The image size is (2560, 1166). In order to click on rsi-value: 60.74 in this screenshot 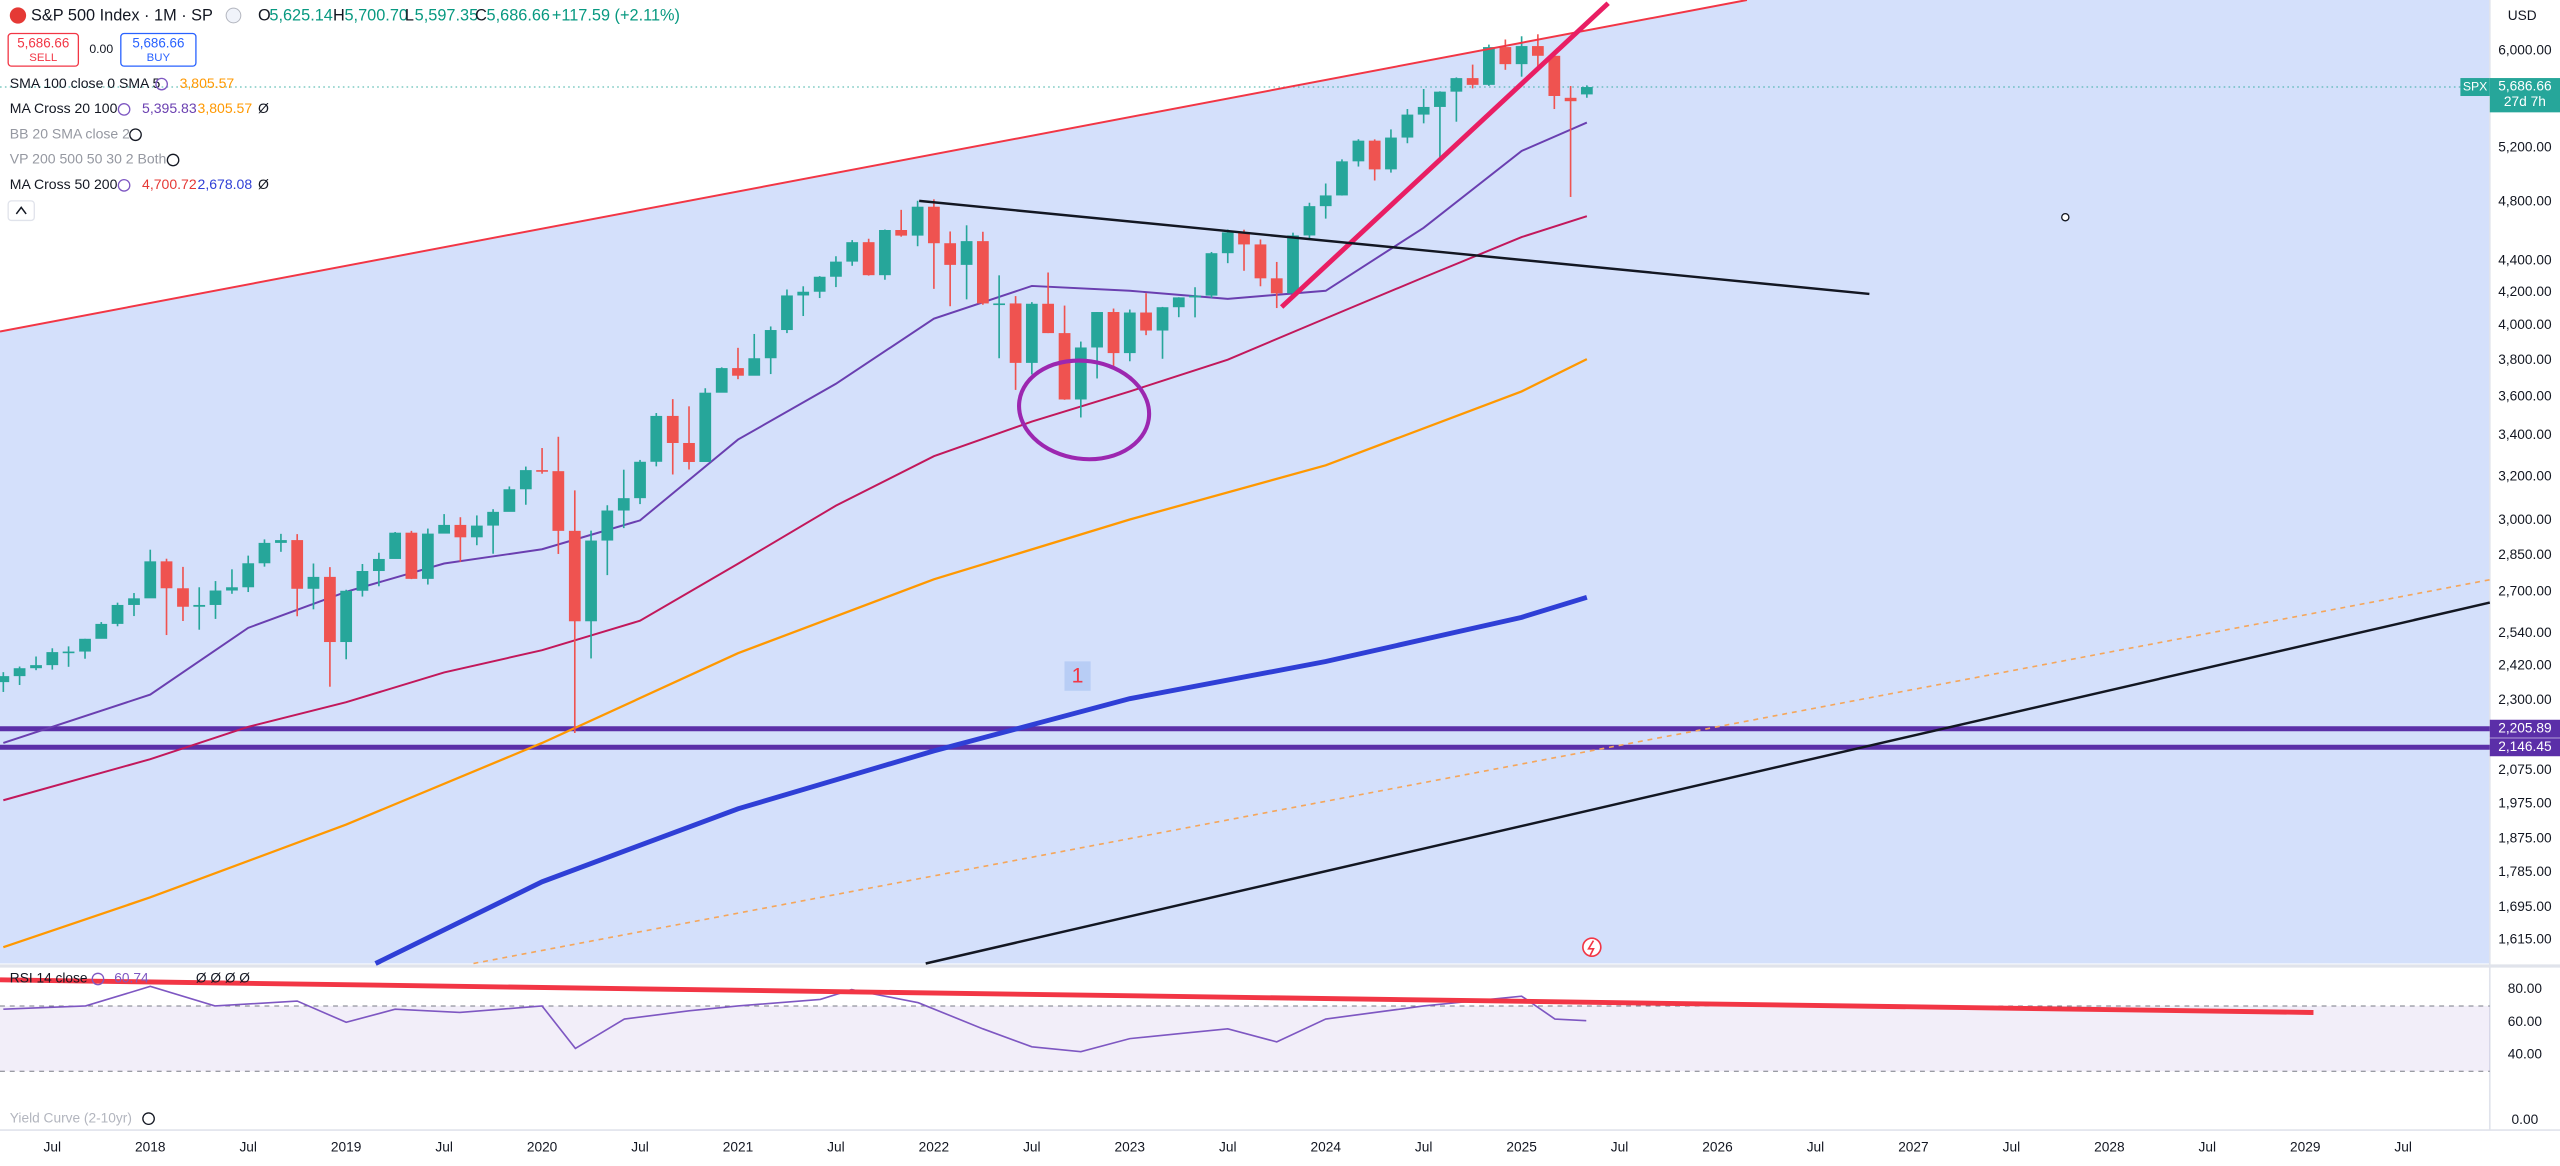, I will do `click(131, 978)`.